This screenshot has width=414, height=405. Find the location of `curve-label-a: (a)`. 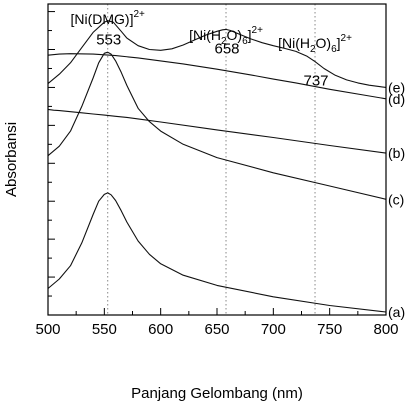

curve-label-a: (a) is located at coordinates (396, 312).